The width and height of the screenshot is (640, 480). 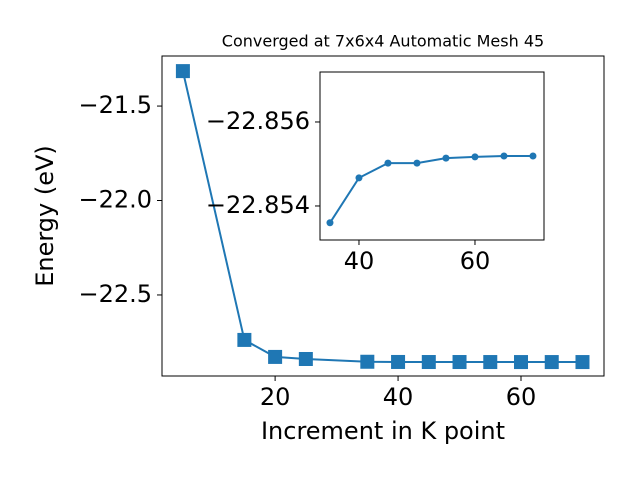 What do you see at coordinates (431, 189) in the screenshot?
I see `data-line` at bounding box center [431, 189].